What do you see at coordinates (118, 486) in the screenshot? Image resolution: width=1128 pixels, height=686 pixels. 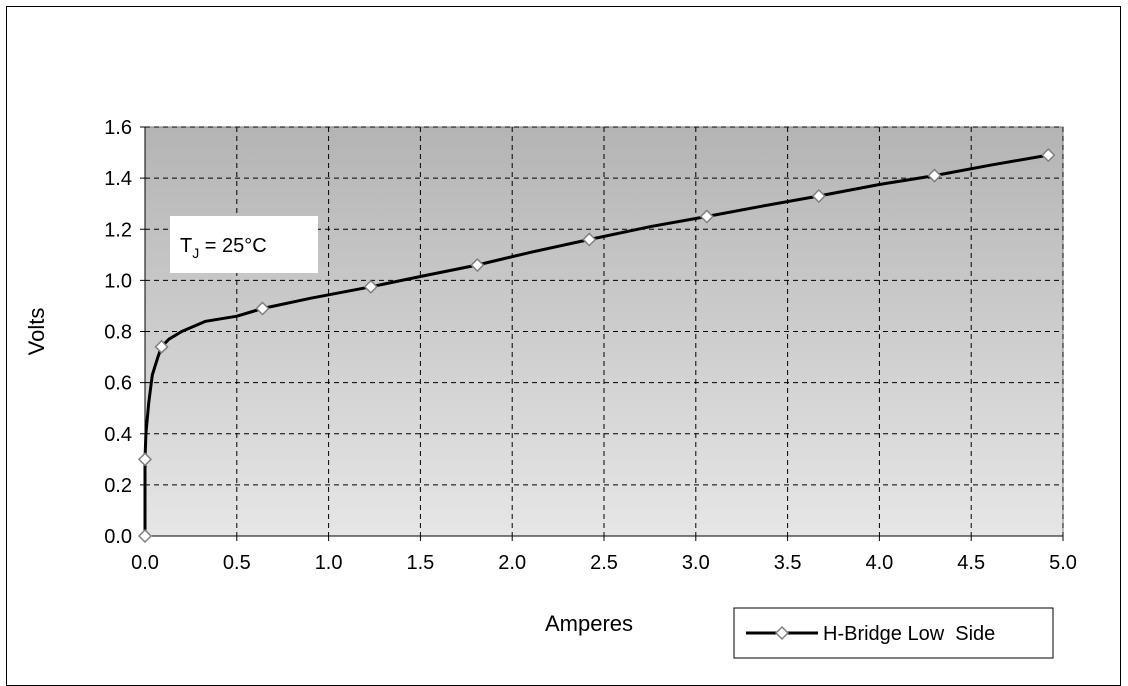 I see `y-tick-label: 0.2` at bounding box center [118, 486].